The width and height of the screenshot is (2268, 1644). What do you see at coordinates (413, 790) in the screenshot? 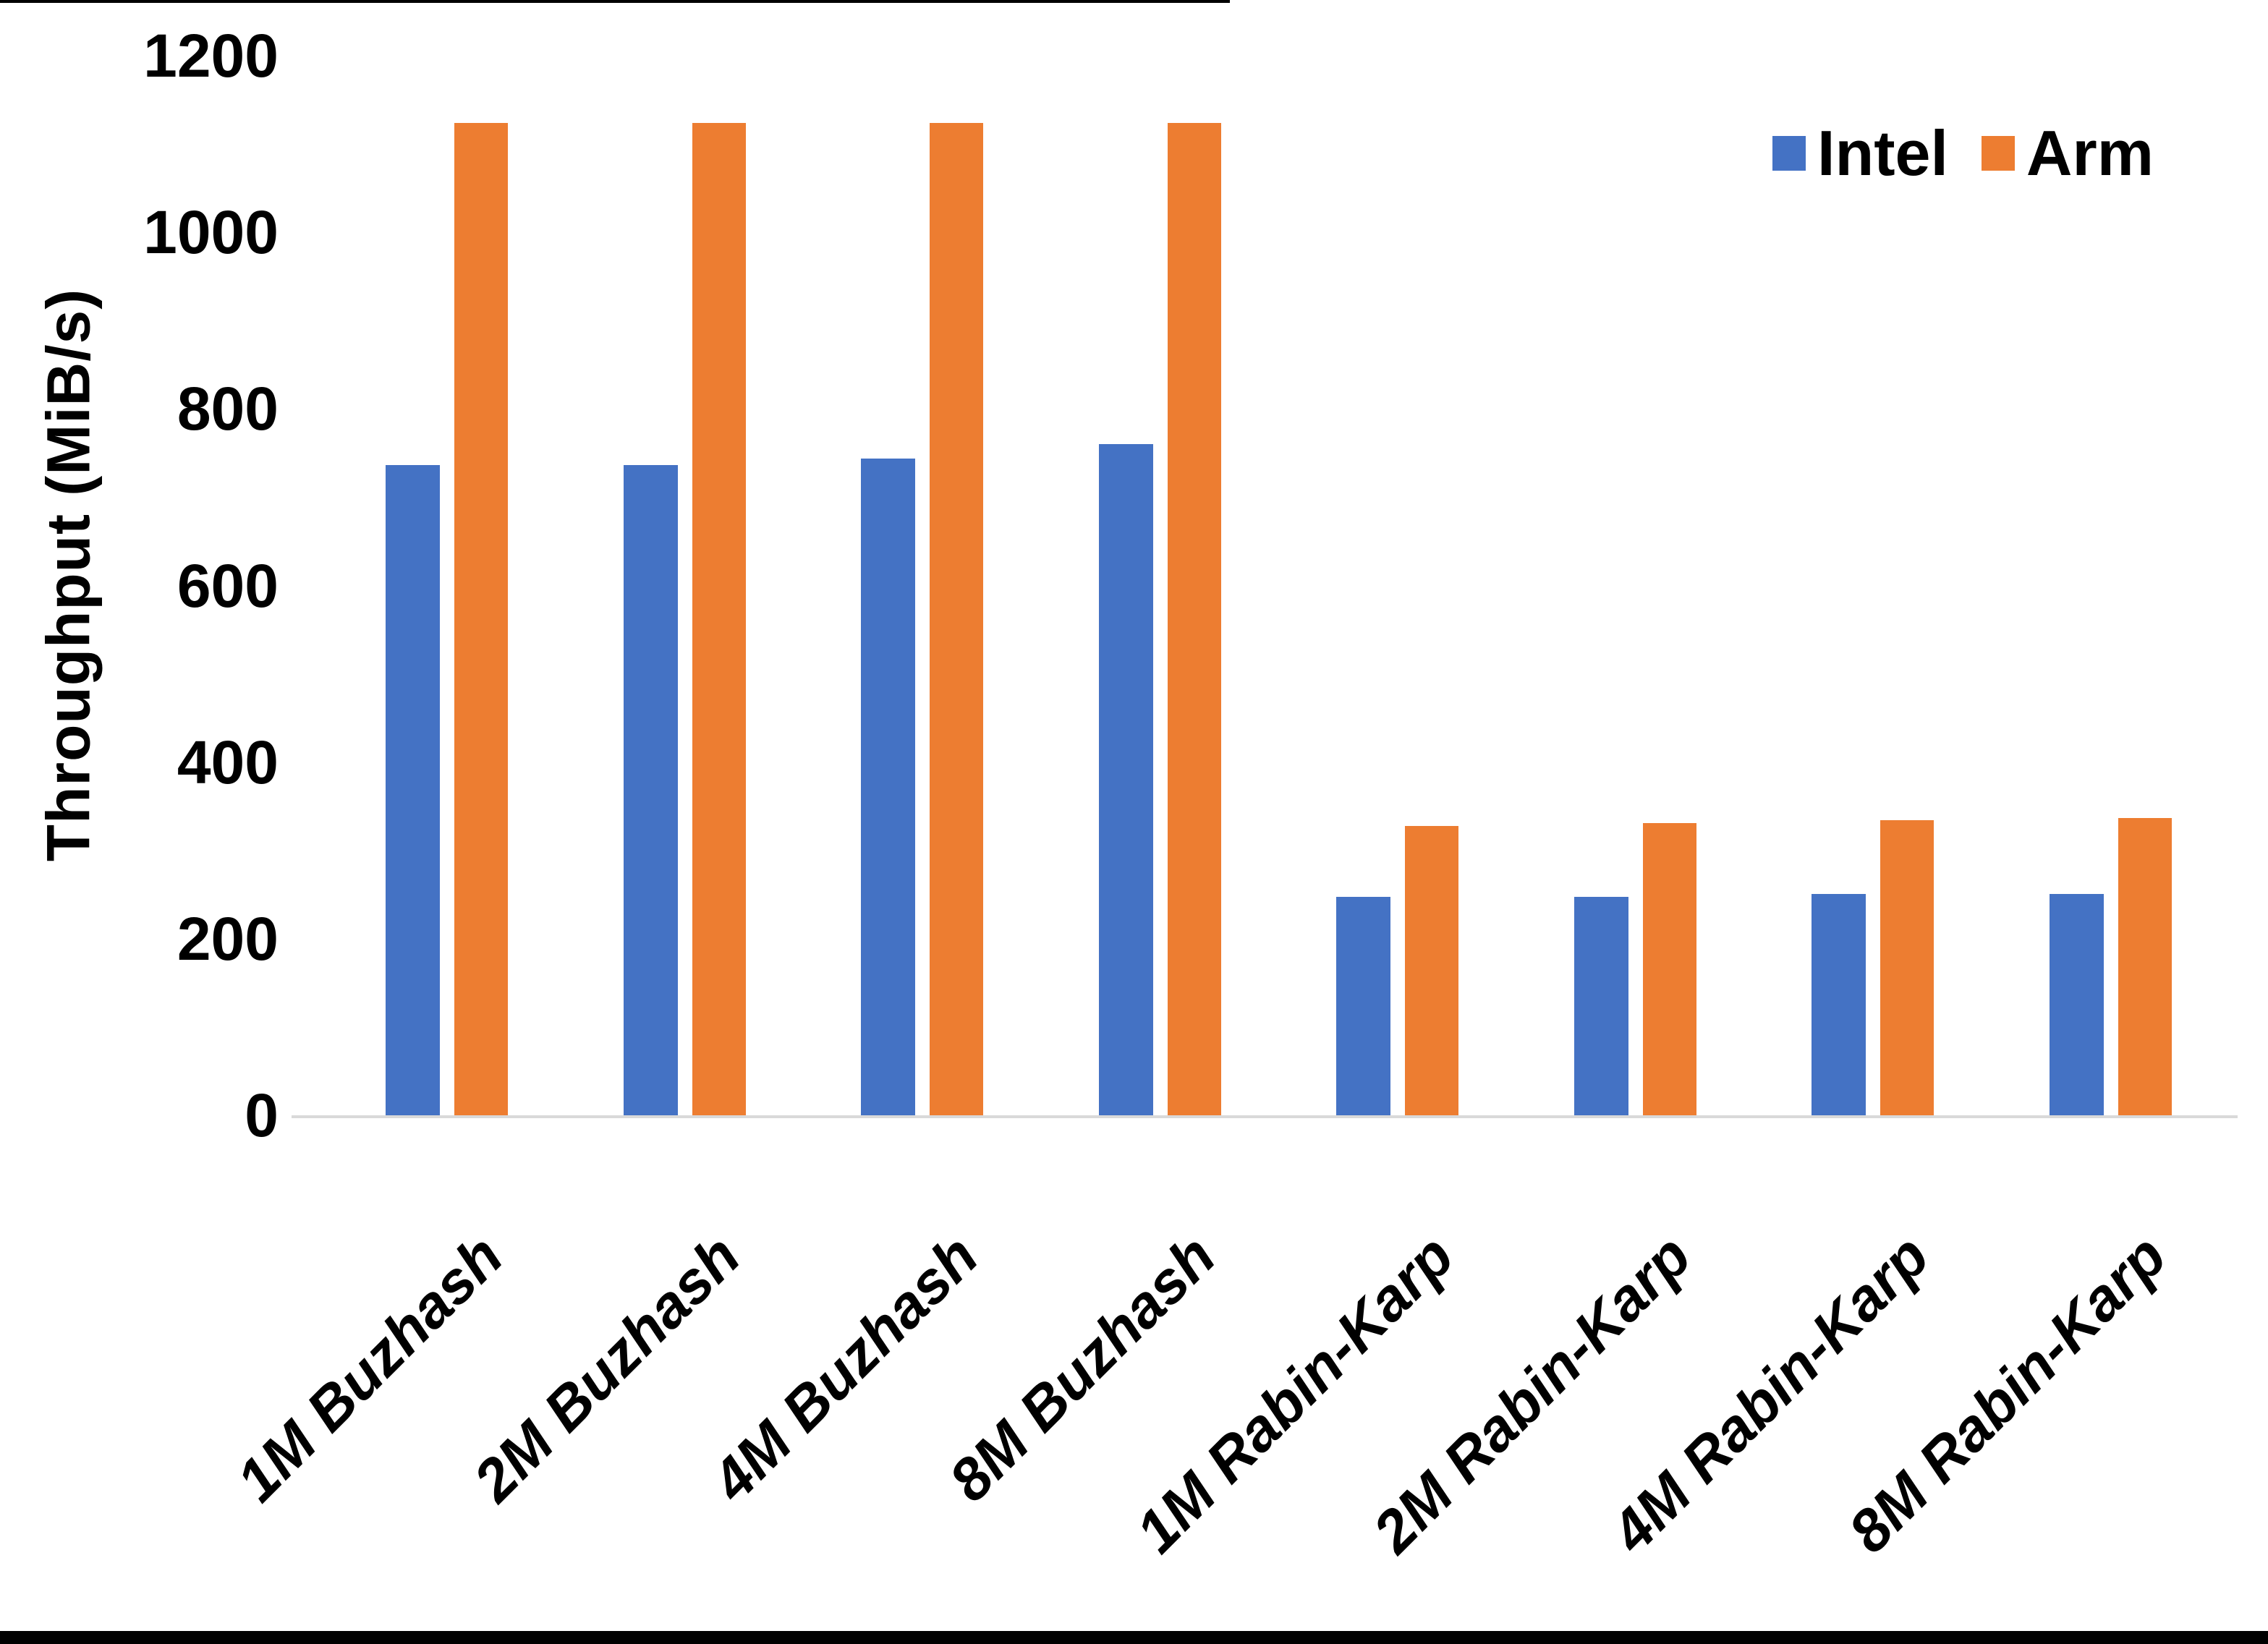
I see `bar-intel-1m-buzhash` at bounding box center [413, 790].